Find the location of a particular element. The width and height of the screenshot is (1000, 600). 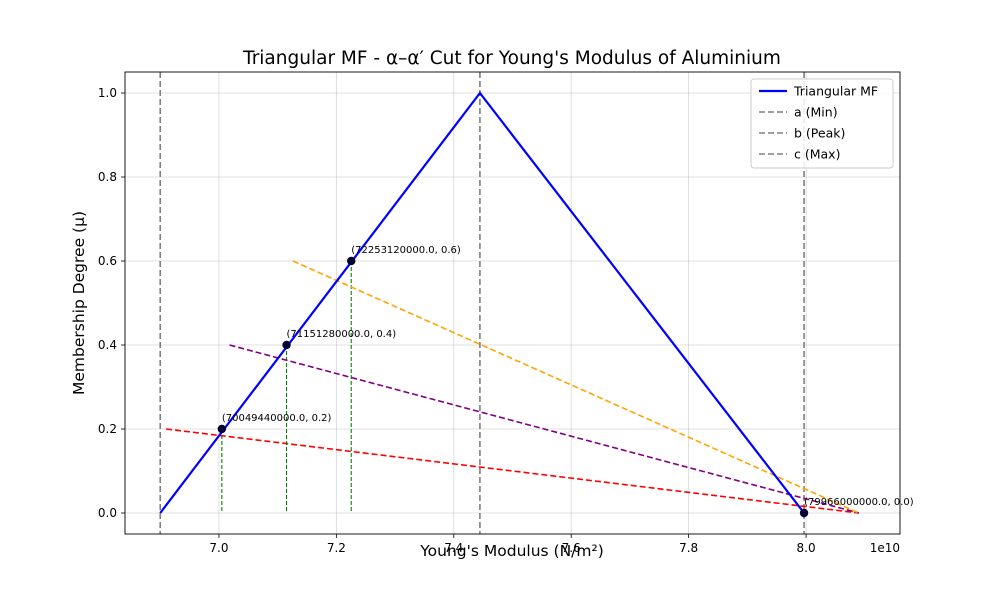

x-tick-label: 7.2 is located at coordinates (336, 548).